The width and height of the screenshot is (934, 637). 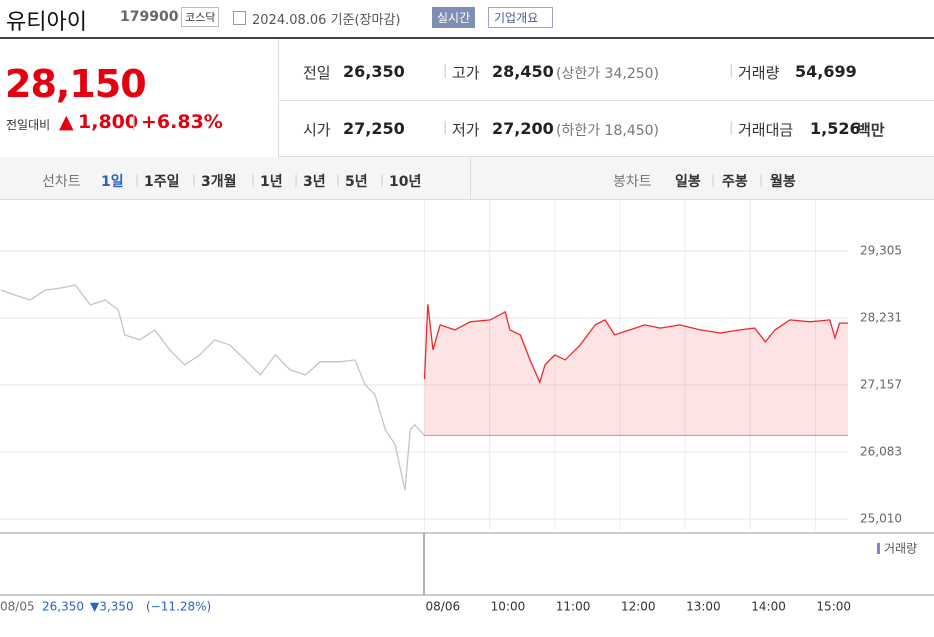 What do you see at coordinates (466, 130) in the screenshot?
I see `stat-label: 저가` at bounding box center [466, 130].